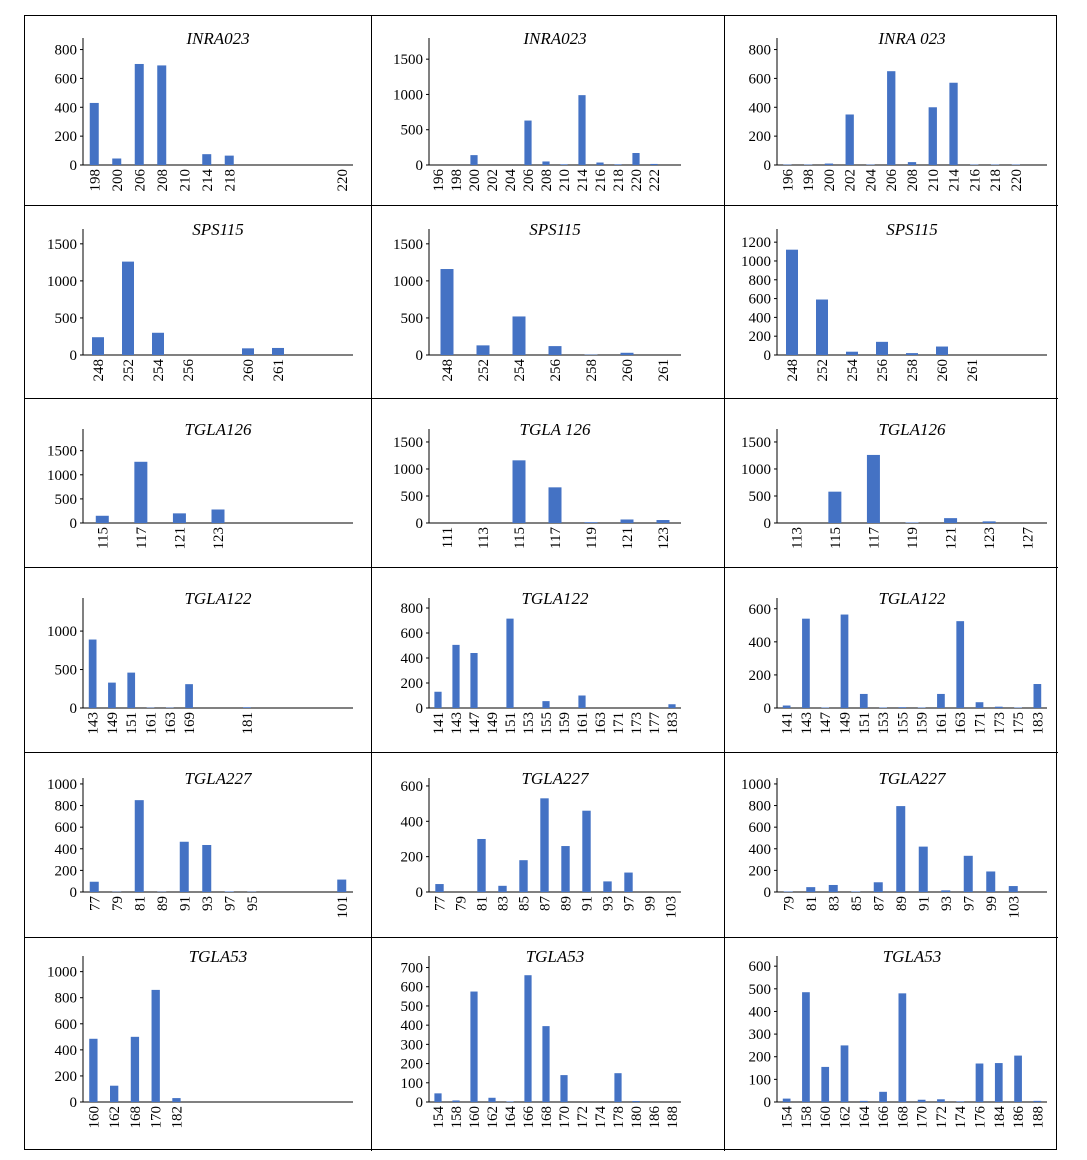 The height and width of the screenshot is (1160, 1087). Describe the element at coordinates (903, 723) in the screenshot. I see `x-tick-label: 155` at that location.